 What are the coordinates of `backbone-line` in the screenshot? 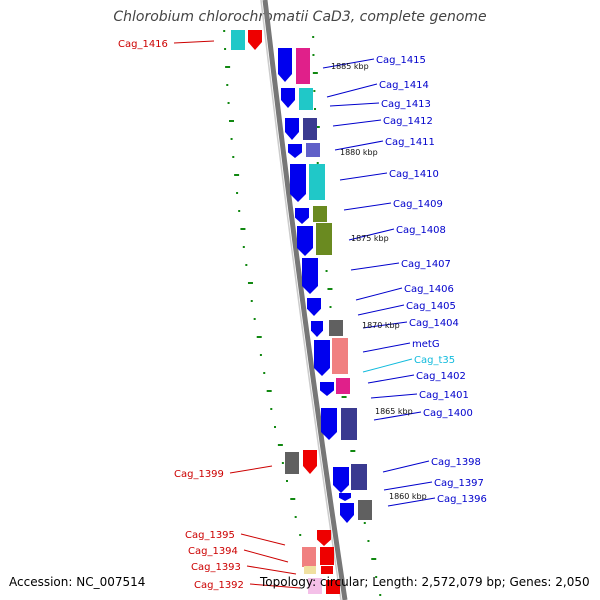 It's located at (305, 300).